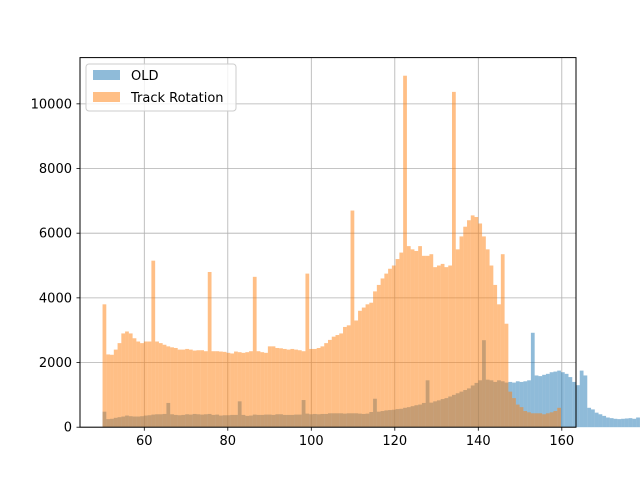  I want to click on x-tick-label: 80, so click(228, 441).